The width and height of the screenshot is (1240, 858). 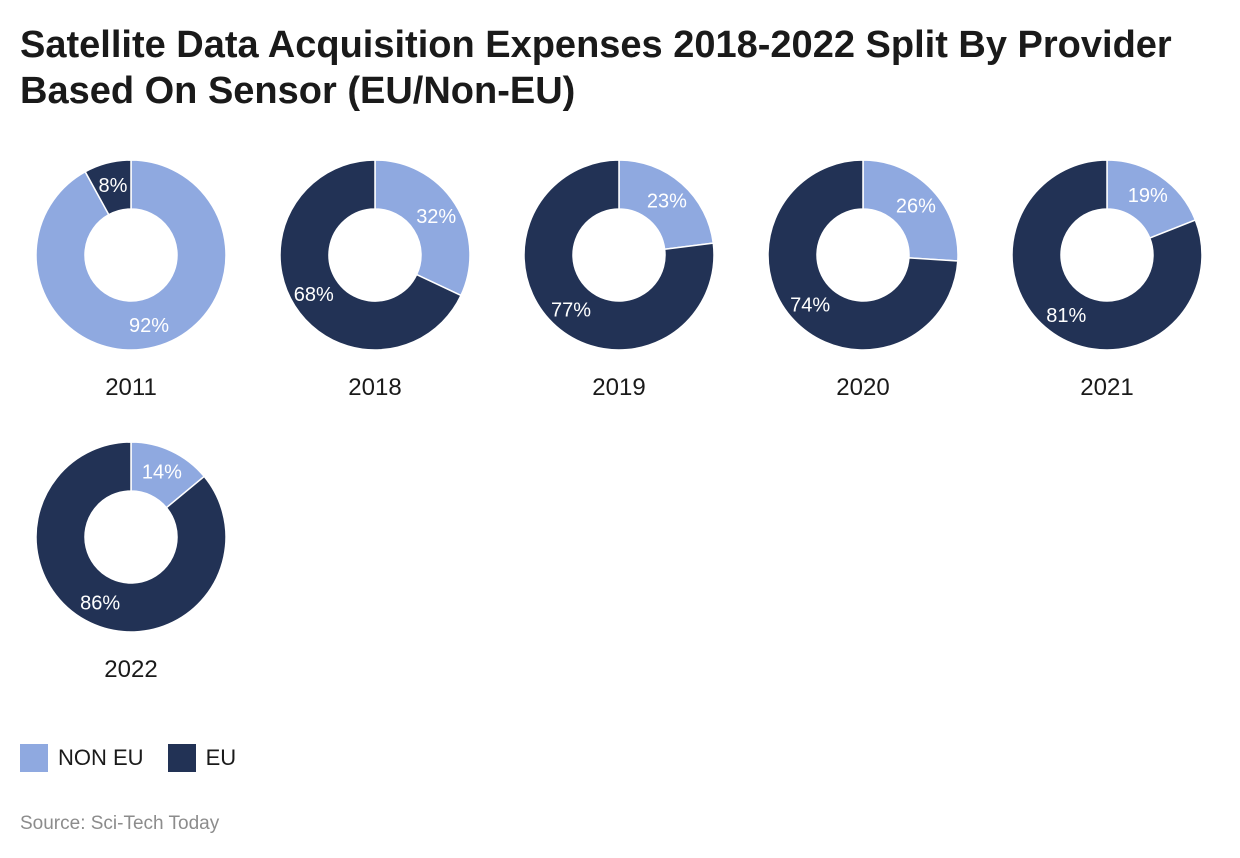 I want to click on donut-chart-2019: 23% 77% 2019, so click(x=619, y=280).